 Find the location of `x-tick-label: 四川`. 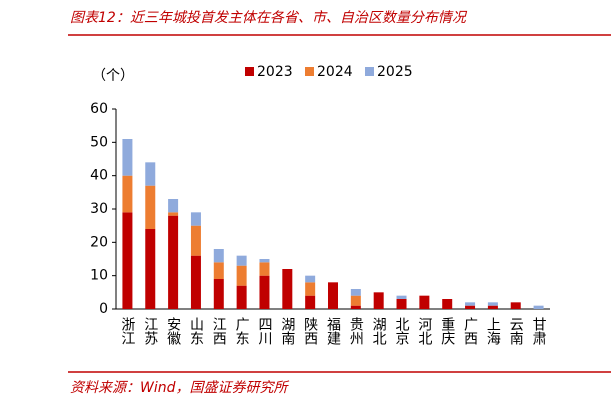

x-tick-label: 四川 is located at coordinates (264, 331).